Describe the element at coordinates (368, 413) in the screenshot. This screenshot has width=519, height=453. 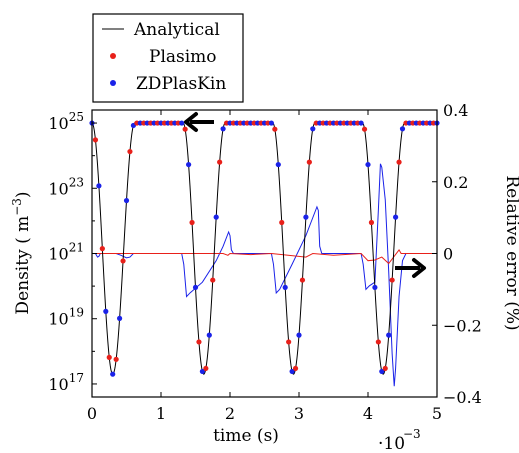
I see `x-tick-label: 4` at that location.